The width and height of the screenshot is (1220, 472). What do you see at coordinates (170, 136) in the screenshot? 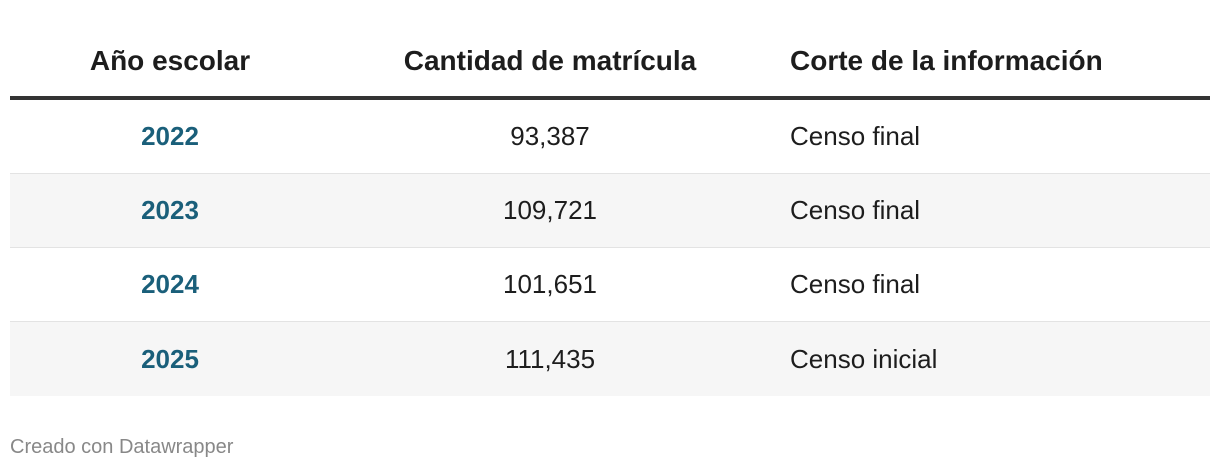
I see `year-cell: 2022` at bounding box center [170, 136].